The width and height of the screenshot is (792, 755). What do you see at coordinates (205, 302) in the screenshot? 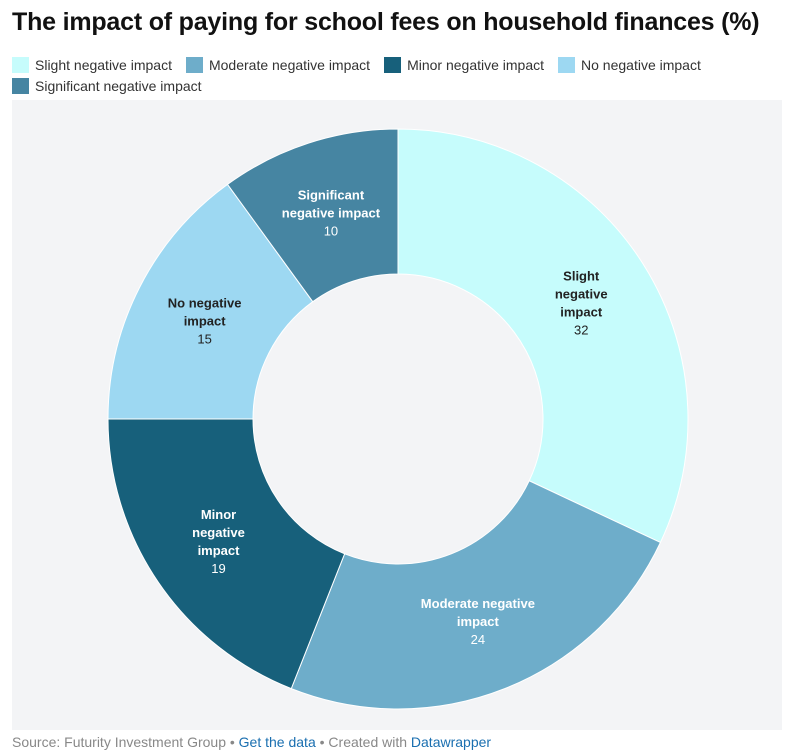
I see `slice-label-text: No negative` at bounding box center [205, 302].